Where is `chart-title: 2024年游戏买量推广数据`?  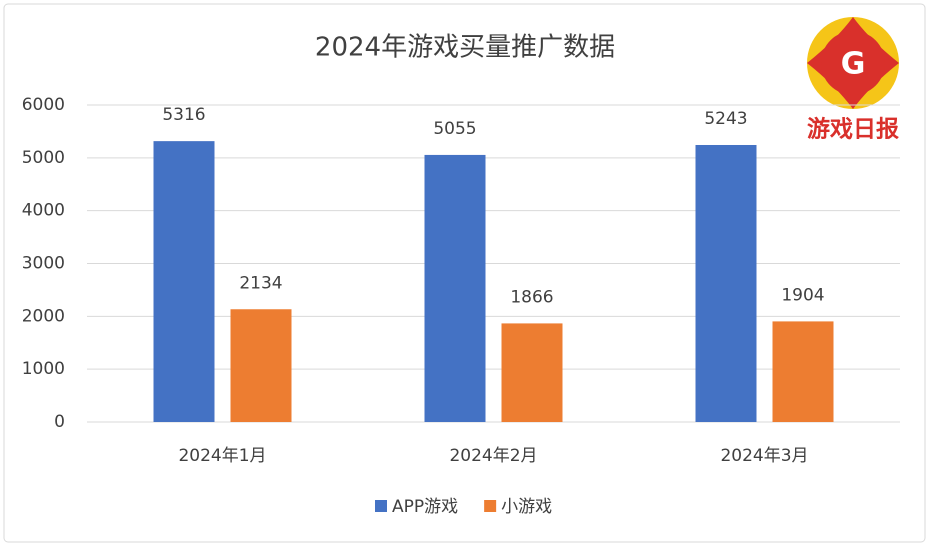 chart-title: 2024年游戏买量推广数据 is located at coordinates (465, 48).